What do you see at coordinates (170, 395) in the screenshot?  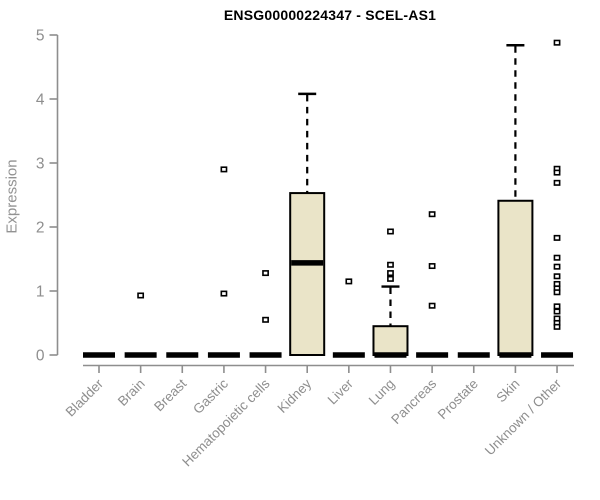 I see `category-label: Breast` at bounding box center [170, 395].